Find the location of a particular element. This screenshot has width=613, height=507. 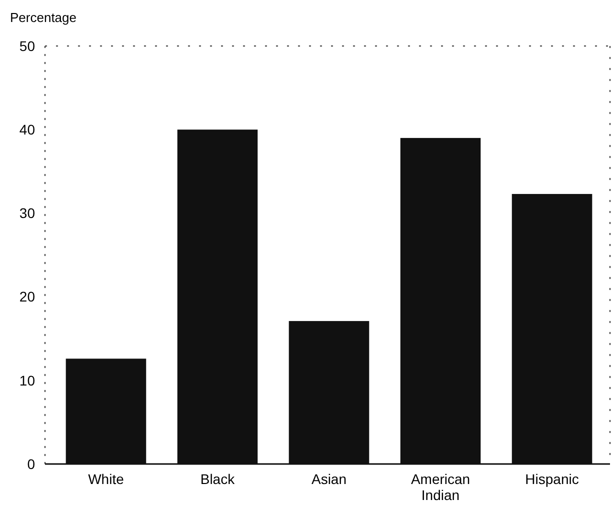

x-tick-label: Hispanic is located at coordinates (552, 479).